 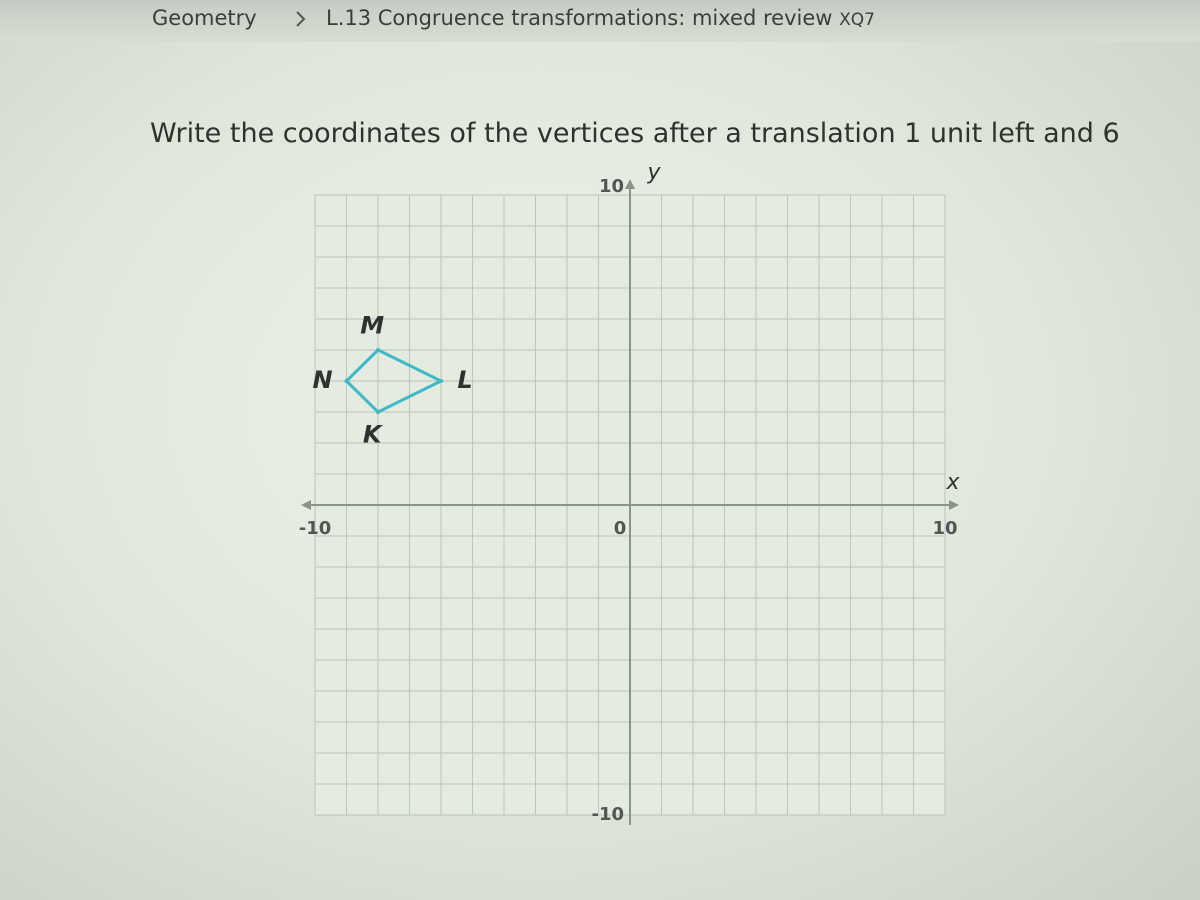 What do you see at coordinates (611, 186) in the screenshot?
I see `y-tick-label: 10` at bounding box center [611, 186].